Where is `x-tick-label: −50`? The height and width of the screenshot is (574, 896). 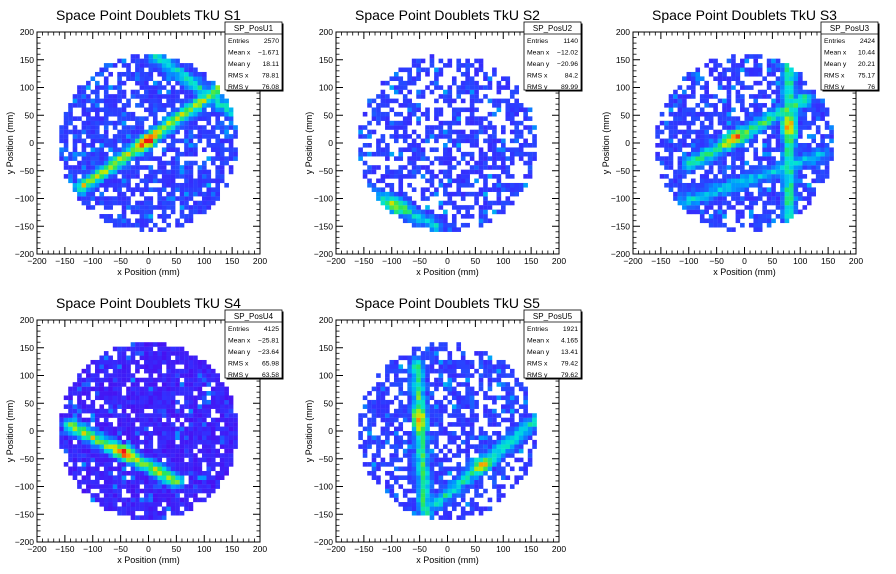 x-tick-label: −50 is located at coordinates (716, 261).